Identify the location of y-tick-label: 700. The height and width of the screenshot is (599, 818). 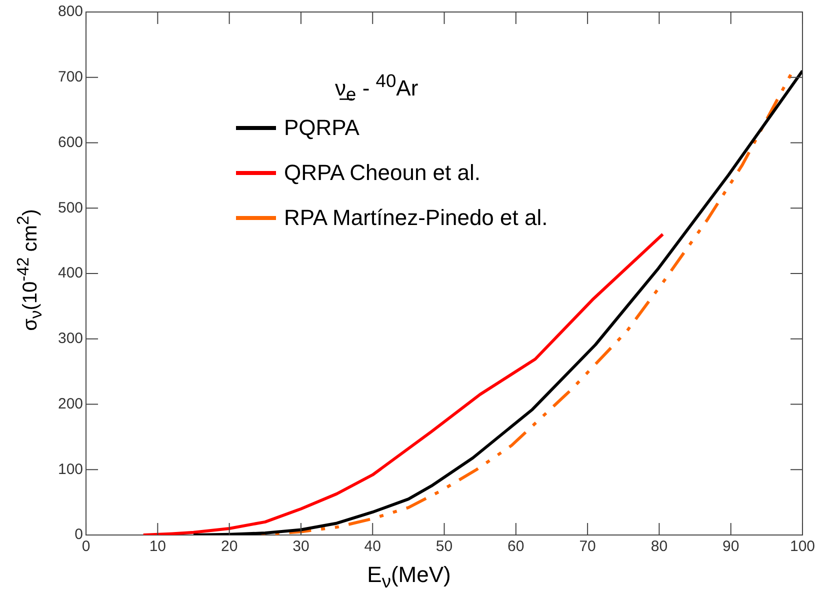
(71, 77).